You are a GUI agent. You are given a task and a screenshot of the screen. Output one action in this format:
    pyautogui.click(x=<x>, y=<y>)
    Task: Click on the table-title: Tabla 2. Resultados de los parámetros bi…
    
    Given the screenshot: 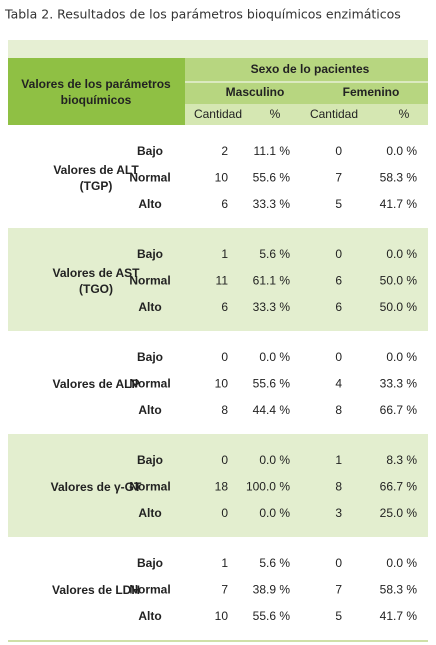 What is the action you would take?
    pyautogui.click(x=202, y=14)
    